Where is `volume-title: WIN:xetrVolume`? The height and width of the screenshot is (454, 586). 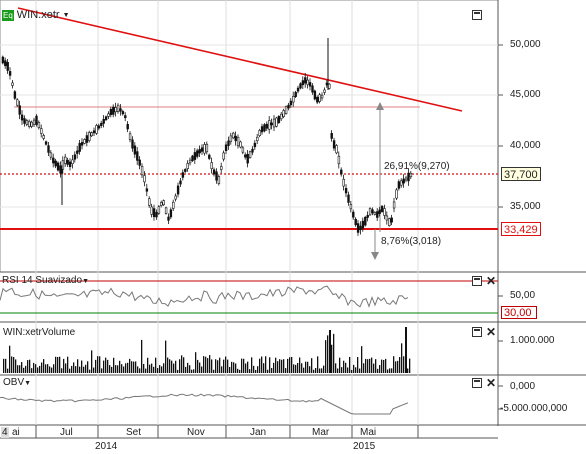
volume-title: WIN:xetrVolume is located at coordinates (39, 332).